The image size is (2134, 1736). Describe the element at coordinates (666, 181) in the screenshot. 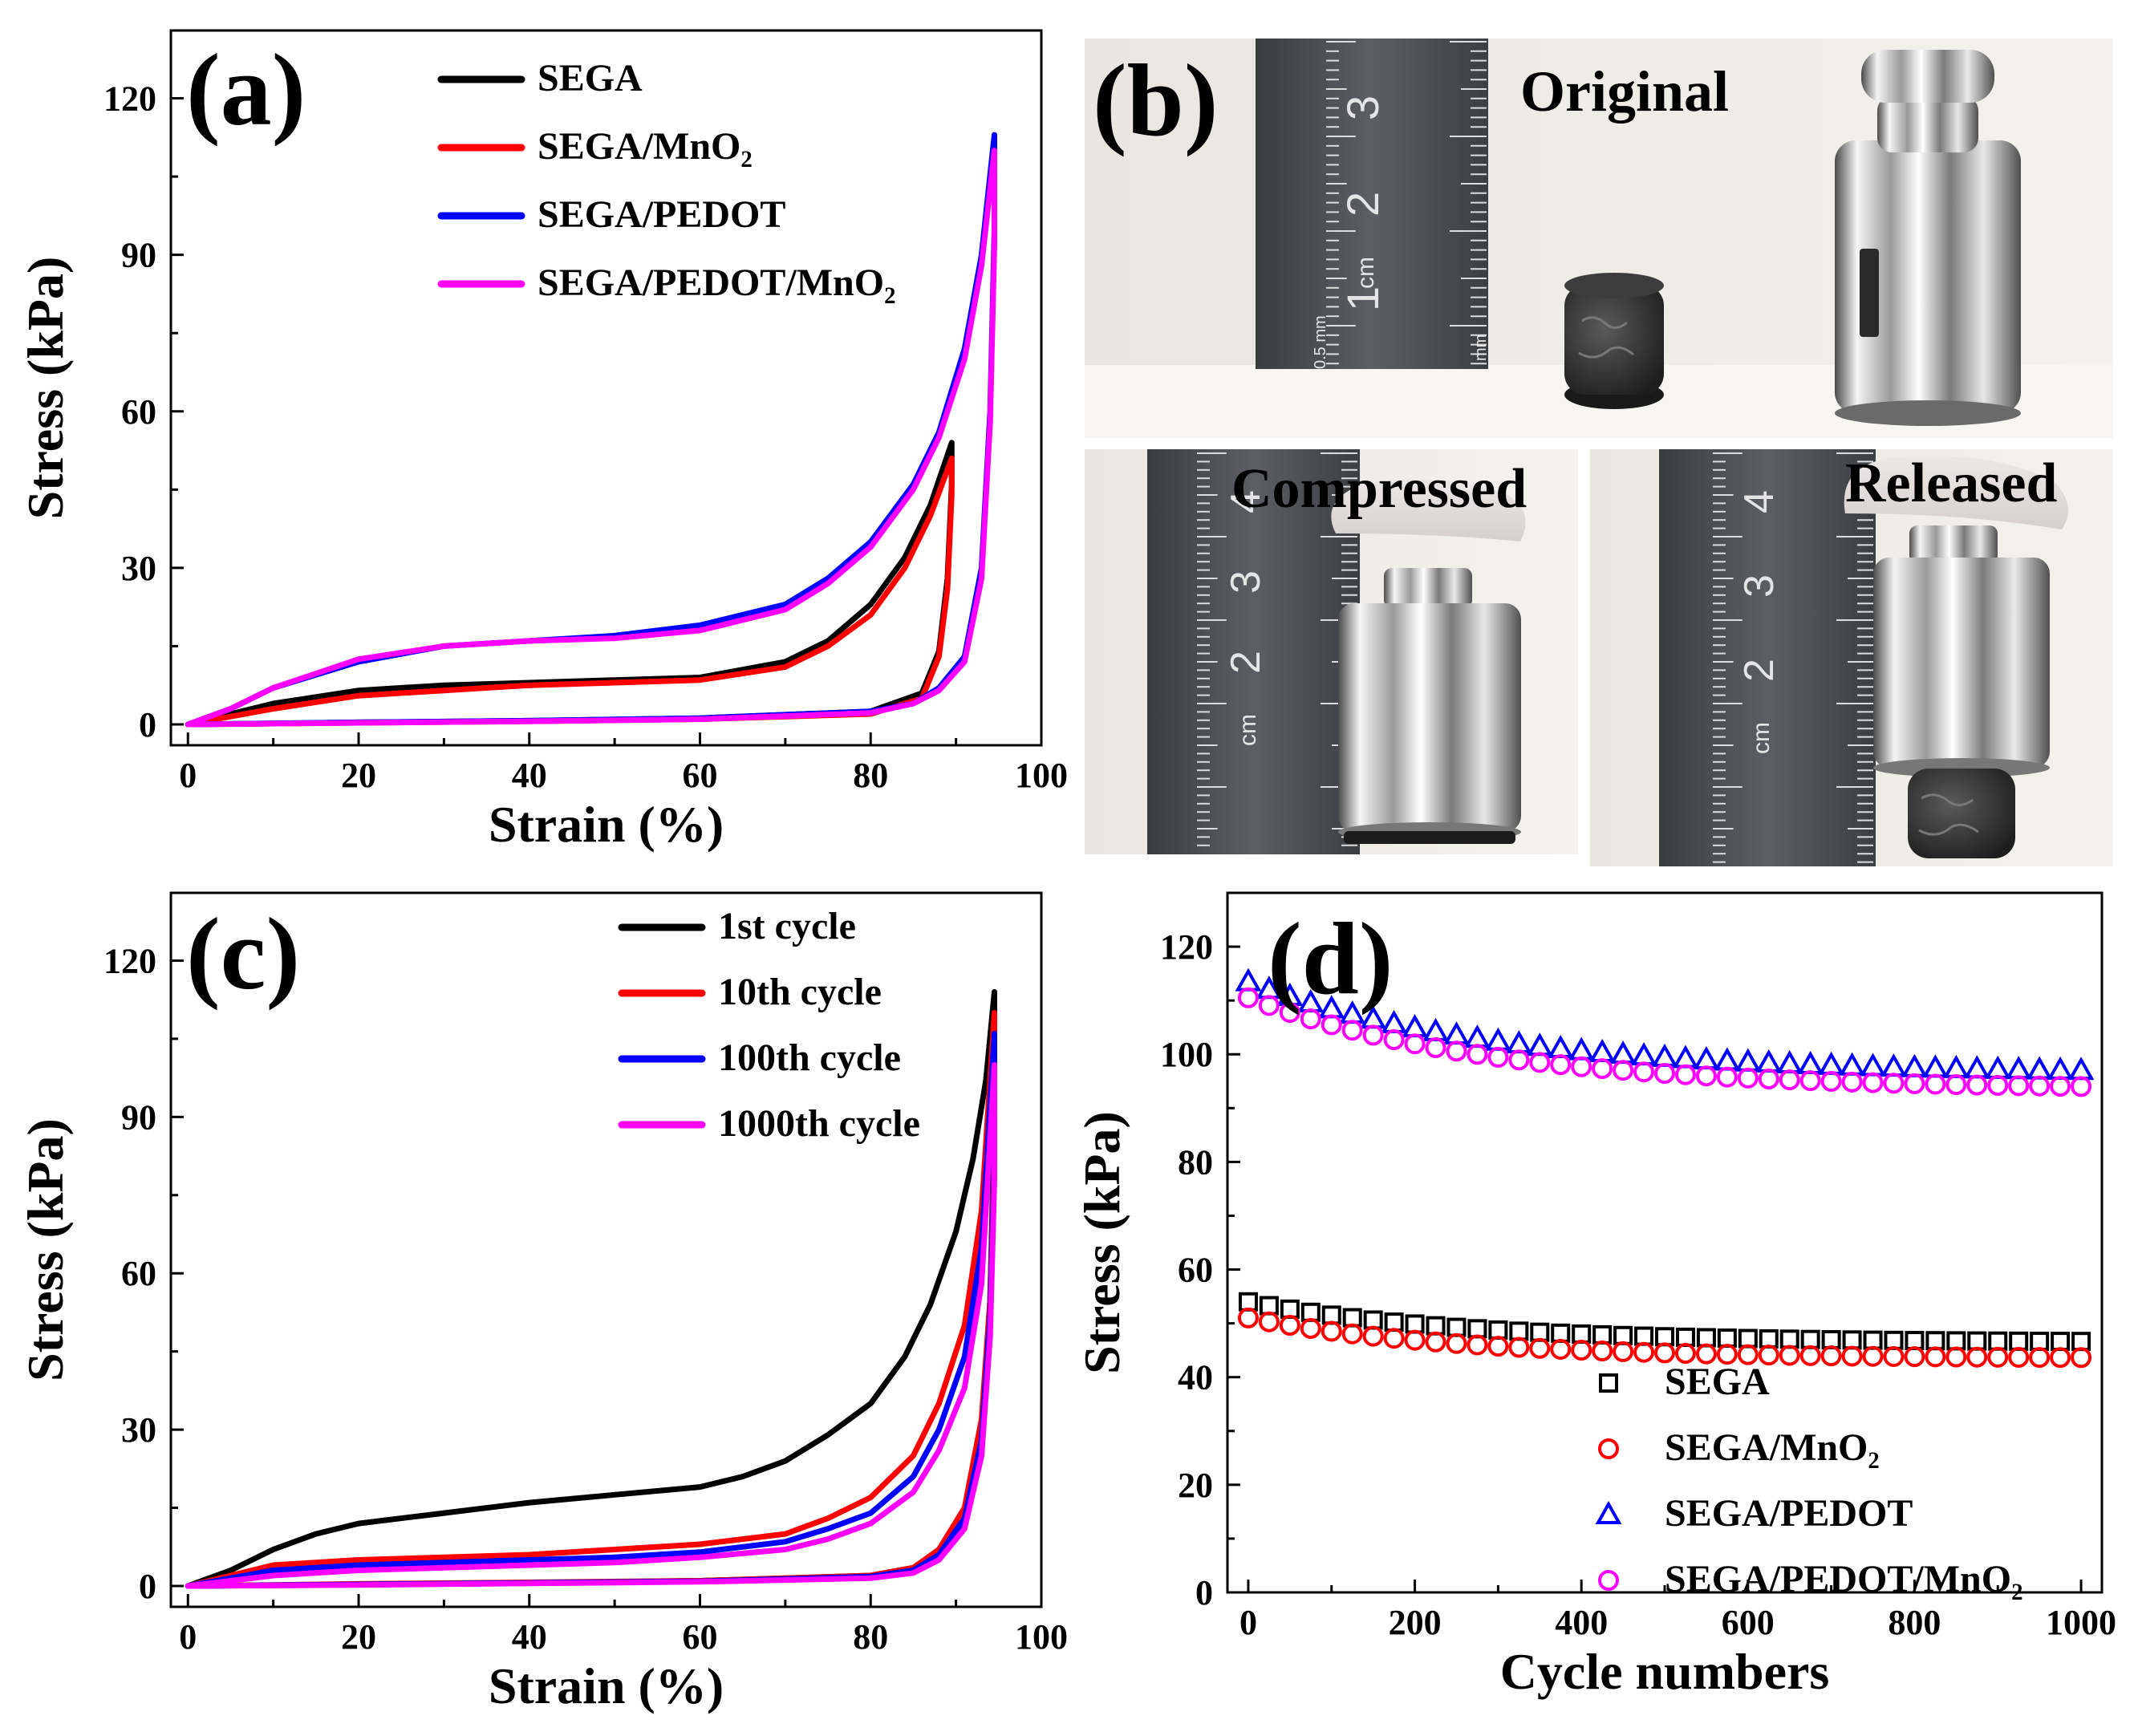

I see `legend: SEGA SEGA/MnO₂ SEGA/PEDOT SEGA/PEDOT/MnO₂` at that location.